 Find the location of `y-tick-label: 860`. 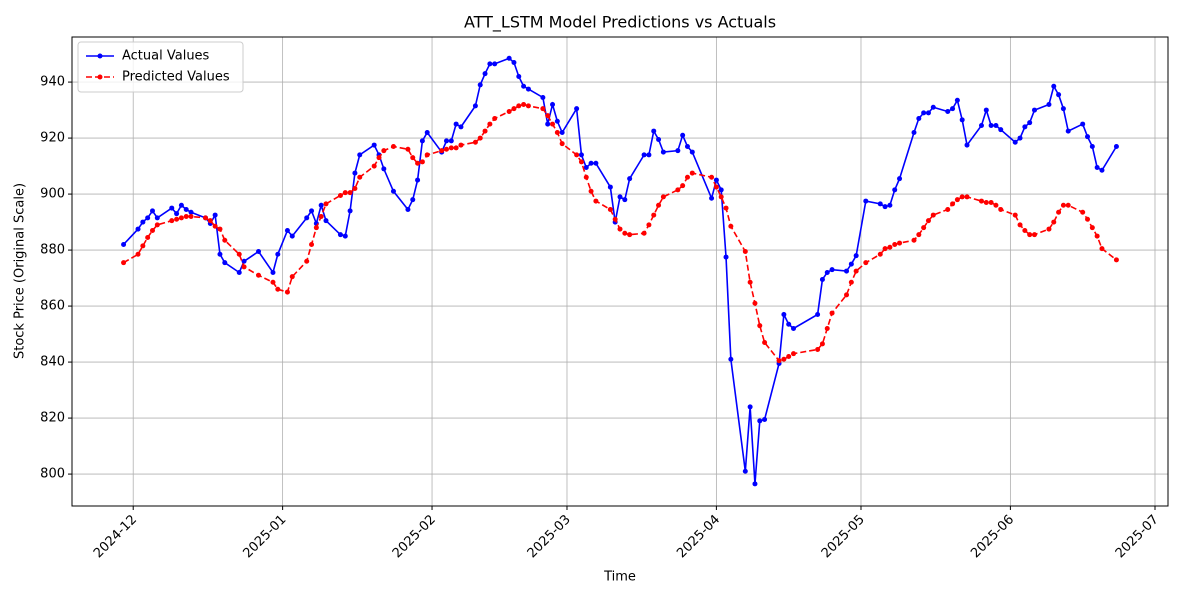

y-tick-label: 860 is located at coordinates (52, 306).